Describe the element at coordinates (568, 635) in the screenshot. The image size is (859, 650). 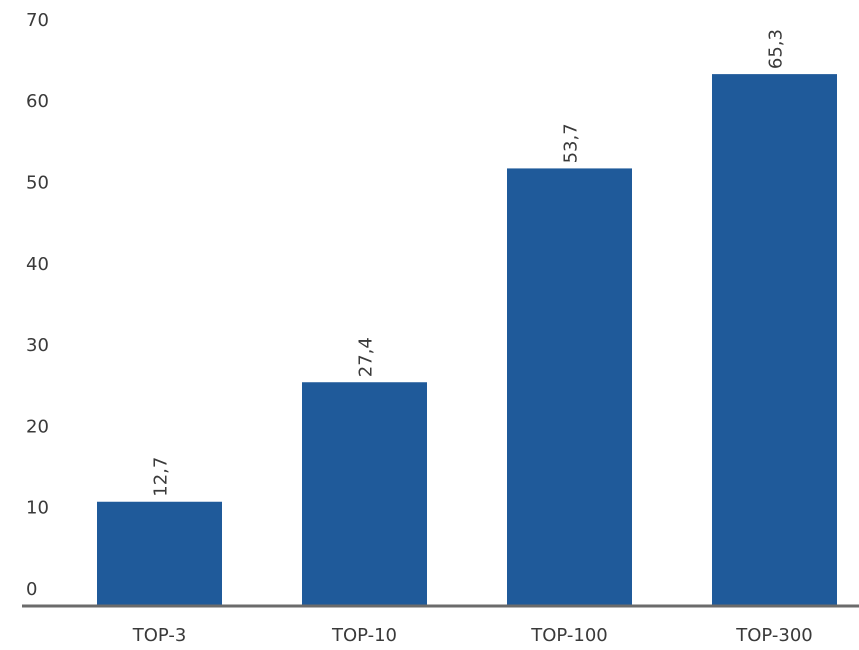
I see `x-tick-label: TOP-100` at that location.